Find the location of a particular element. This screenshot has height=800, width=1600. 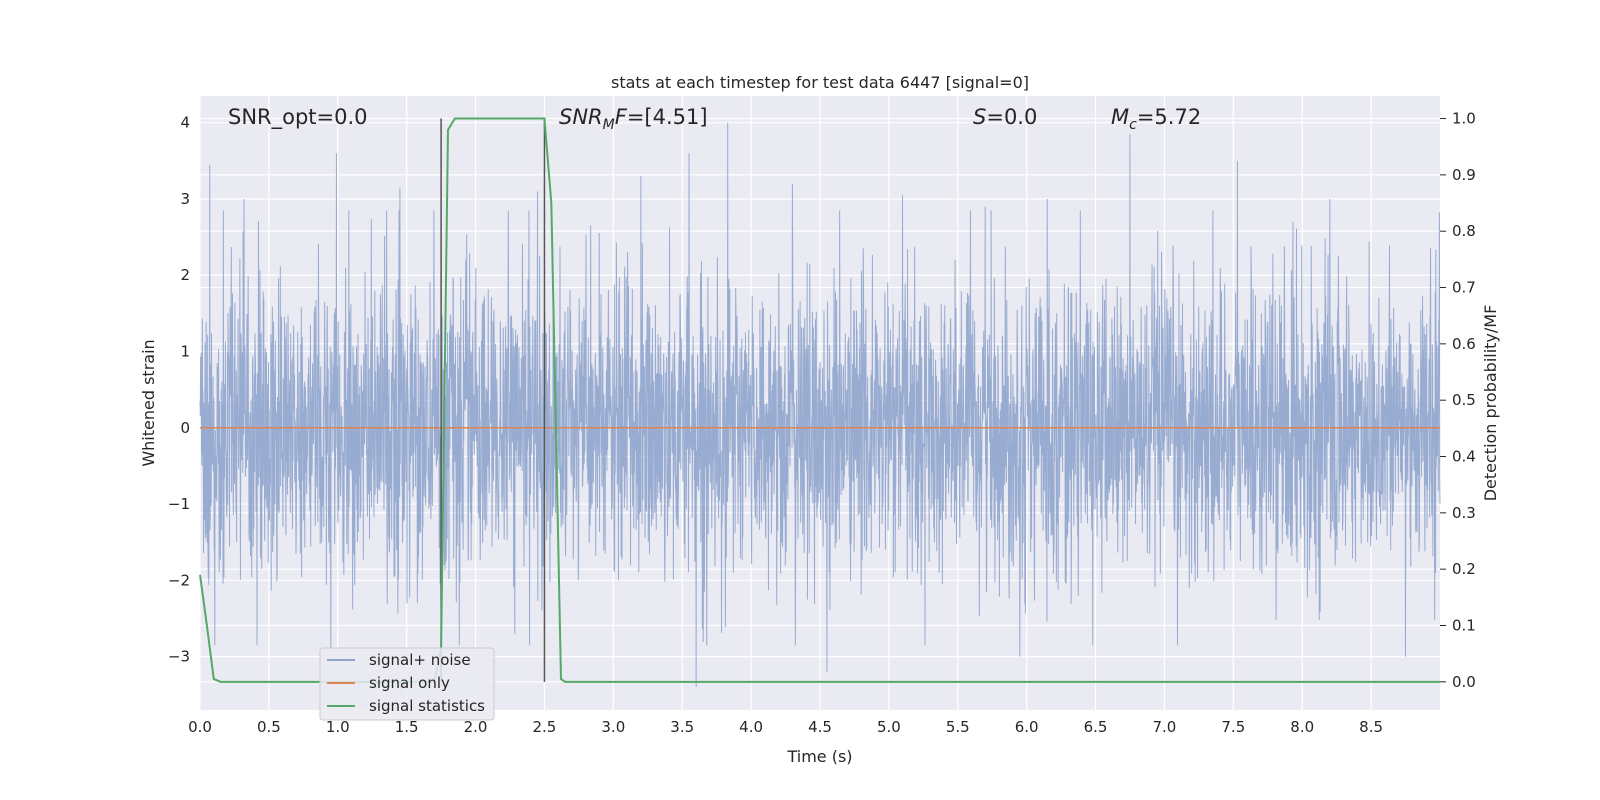

y-right-tick-label: 0.7 is located at coordinates (1464, 288).